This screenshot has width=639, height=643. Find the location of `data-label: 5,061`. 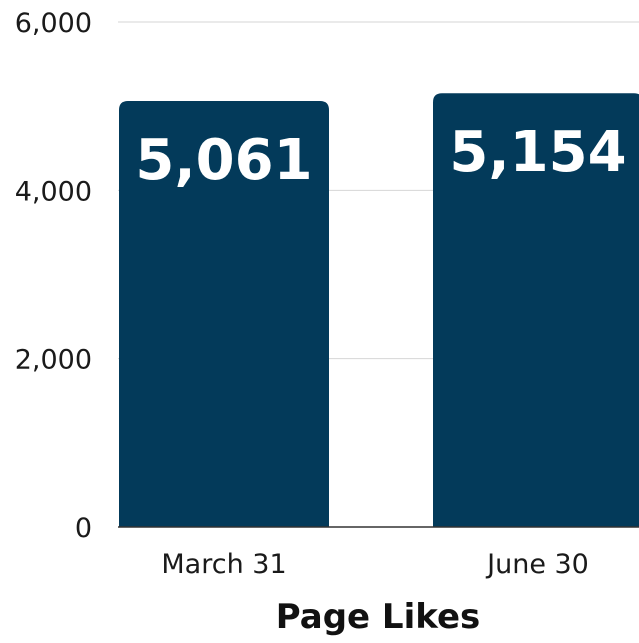

data-label: 5,061 is located at coordinates (223, 160).